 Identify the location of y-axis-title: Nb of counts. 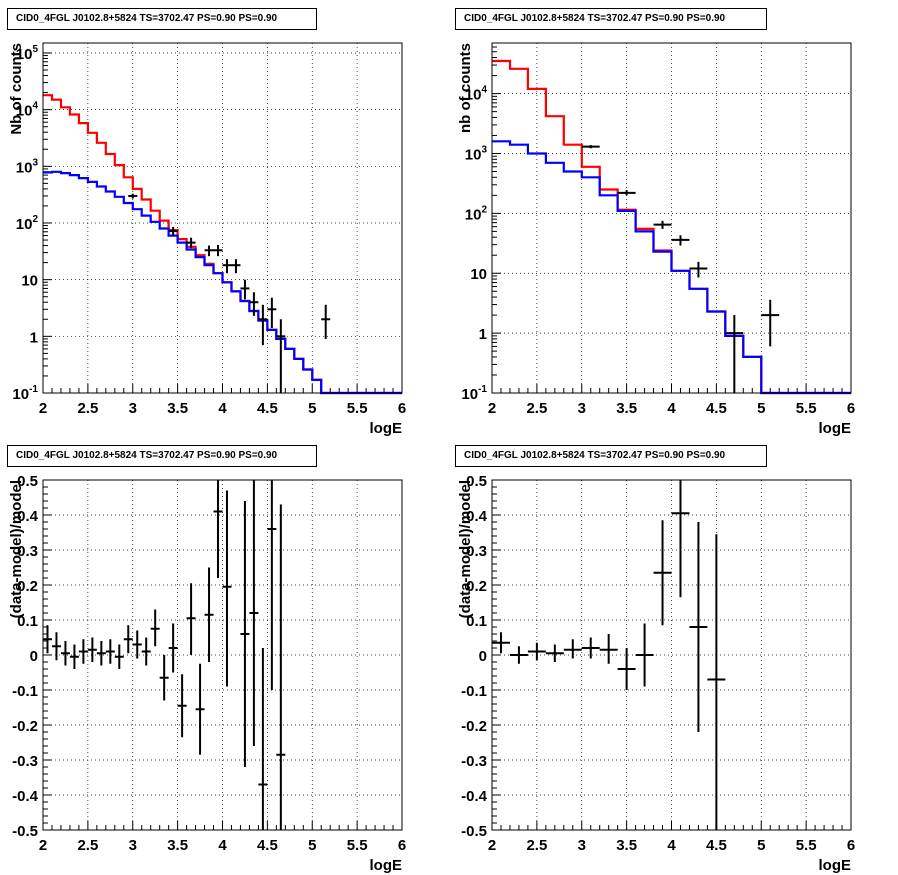
(16, 89).